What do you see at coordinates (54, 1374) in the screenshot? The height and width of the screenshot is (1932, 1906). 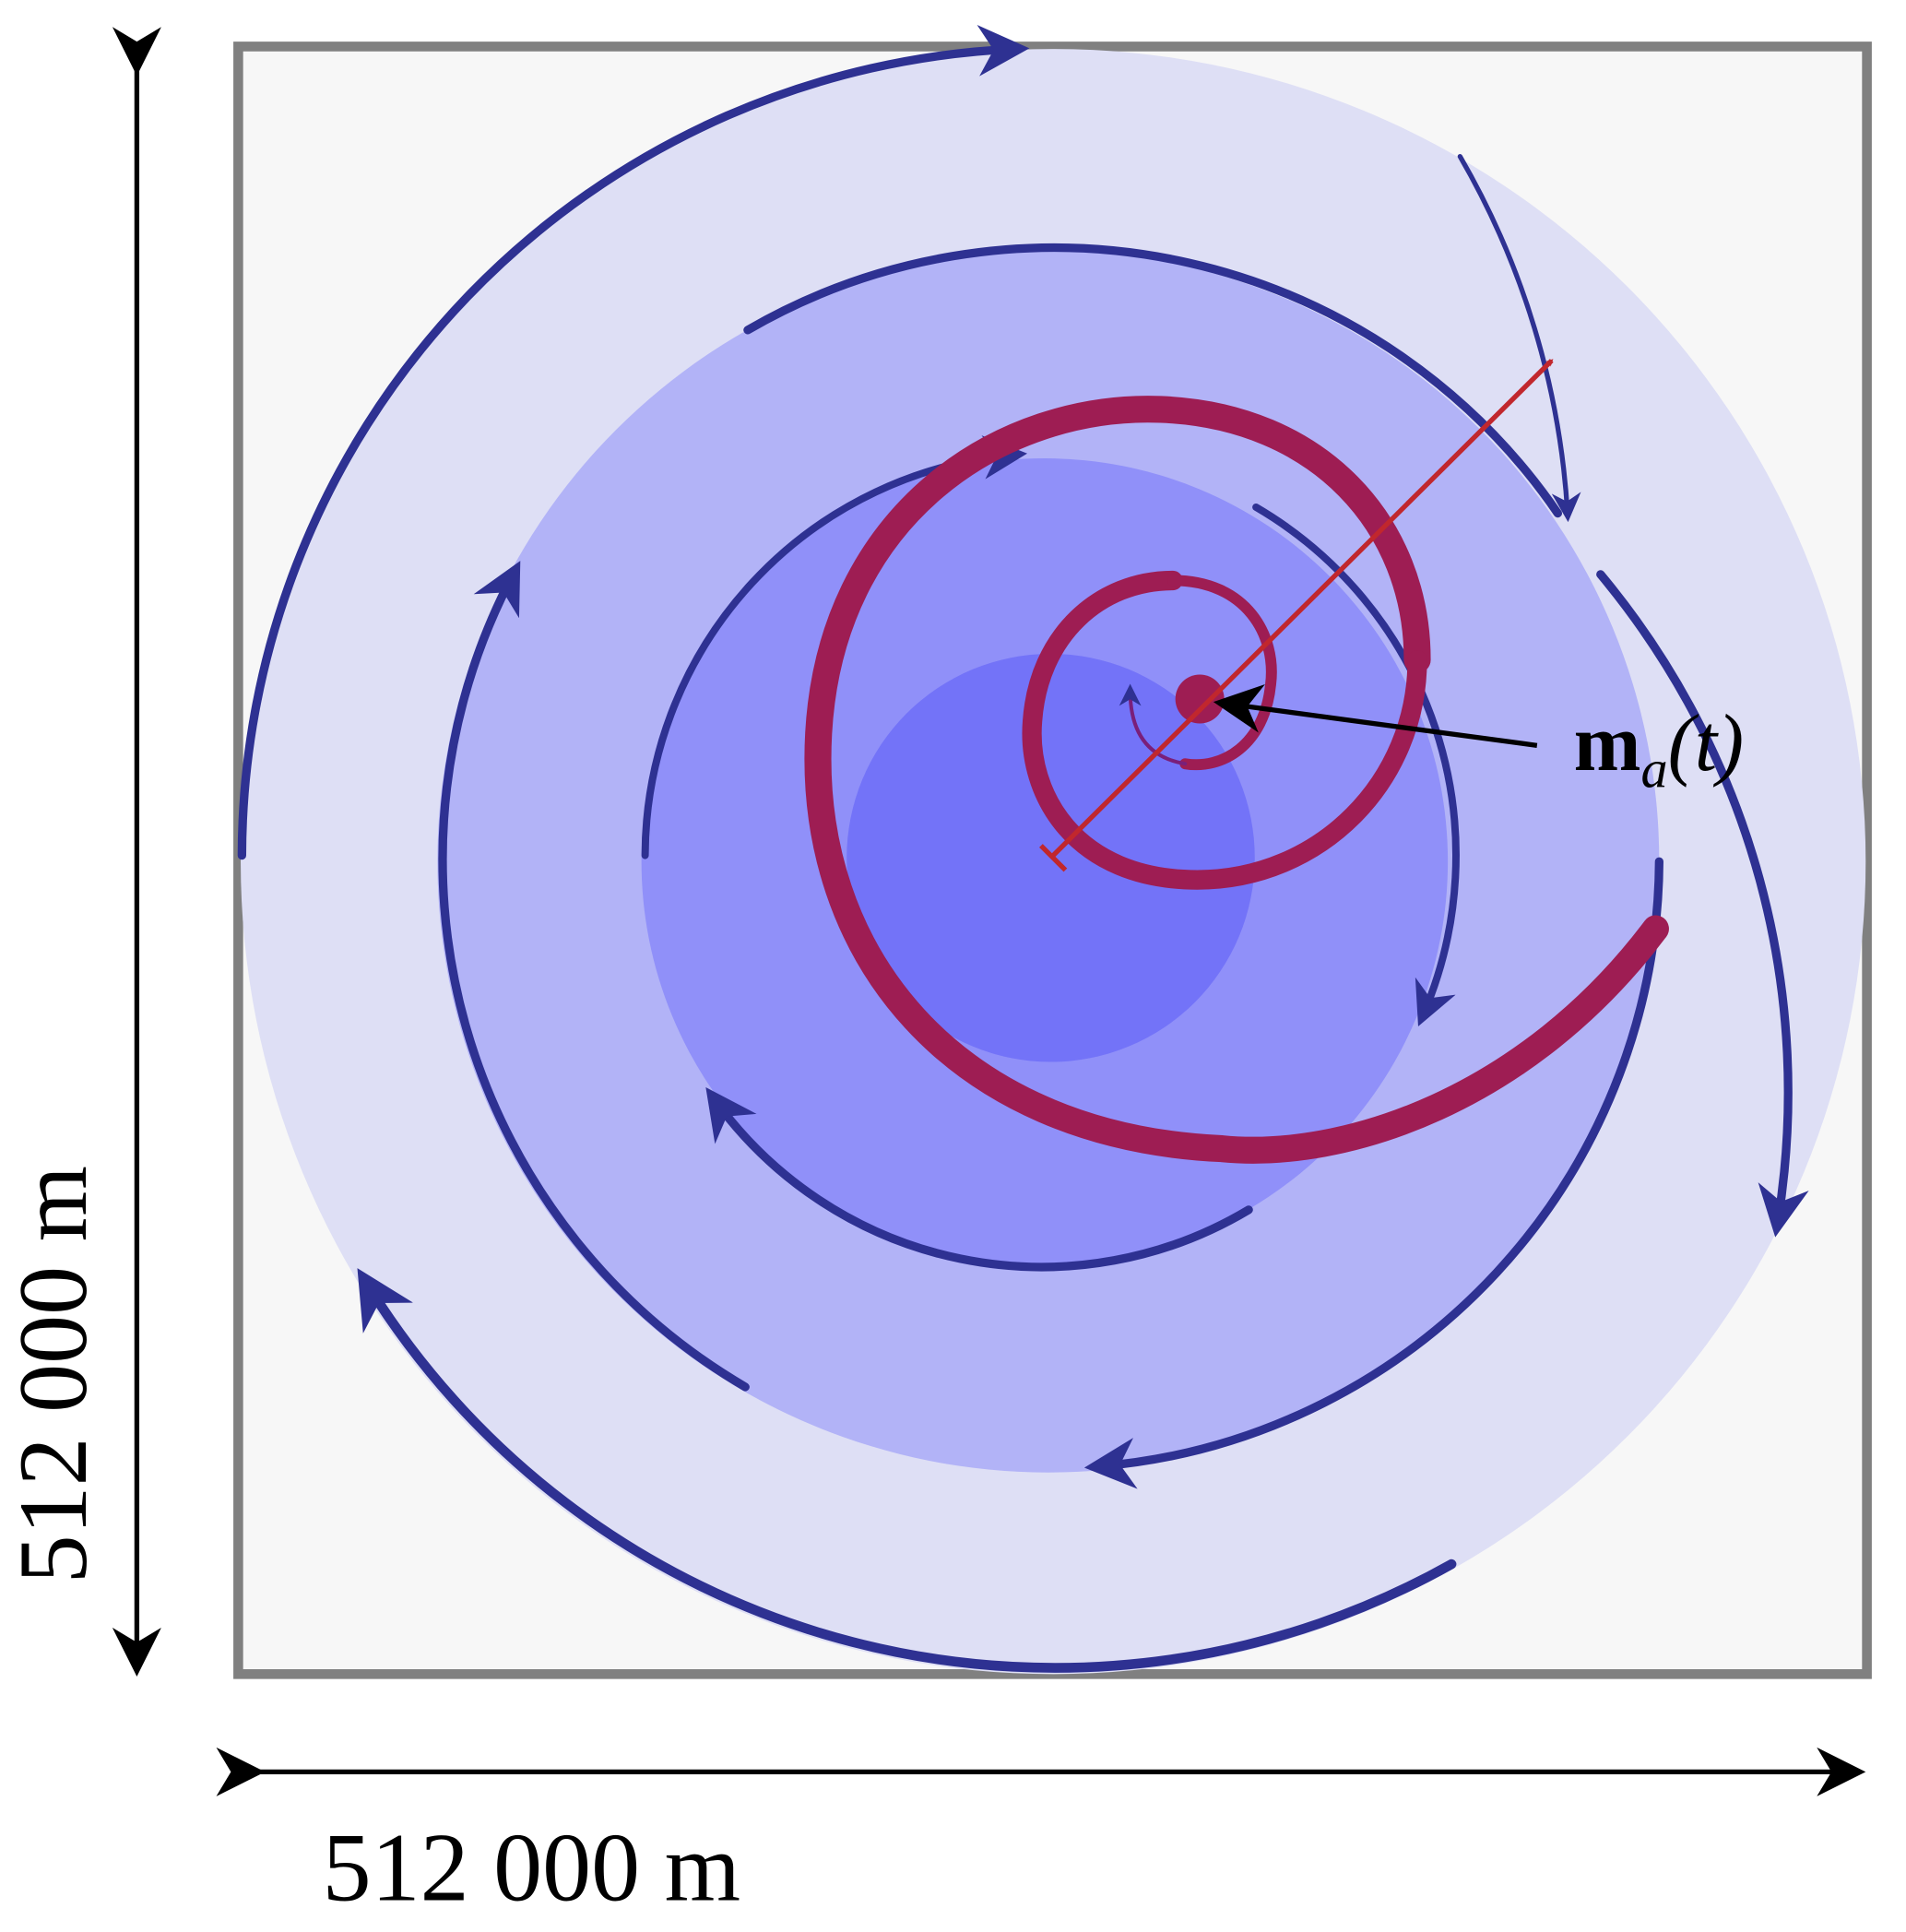 I see `height-label: 512 000 m` at bounding box center [54, 1374].